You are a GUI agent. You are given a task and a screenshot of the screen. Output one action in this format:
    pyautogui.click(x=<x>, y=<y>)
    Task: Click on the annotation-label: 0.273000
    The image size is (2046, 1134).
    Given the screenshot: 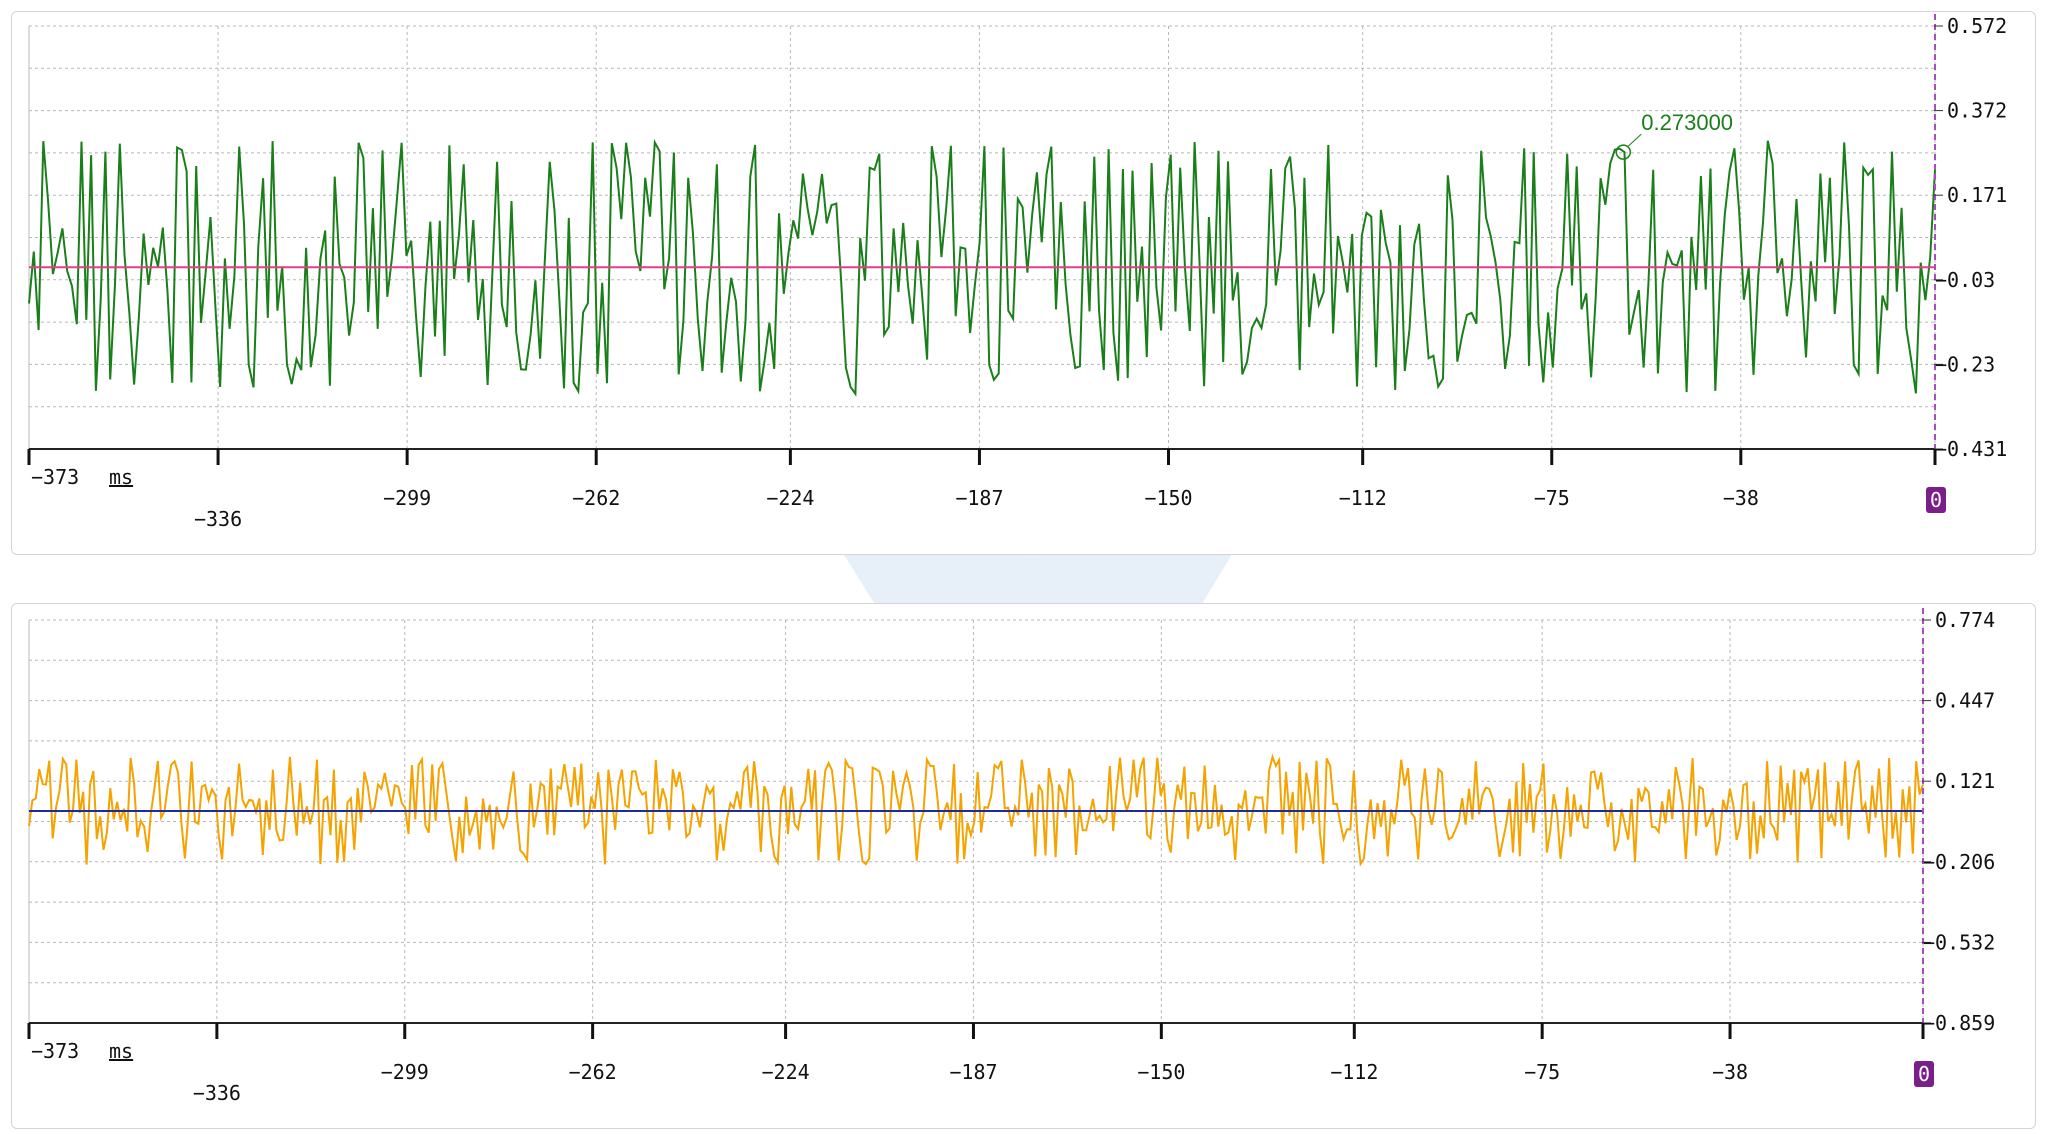 What is the action you would take?
    pyautogui.click(x=1687, y=122)
    